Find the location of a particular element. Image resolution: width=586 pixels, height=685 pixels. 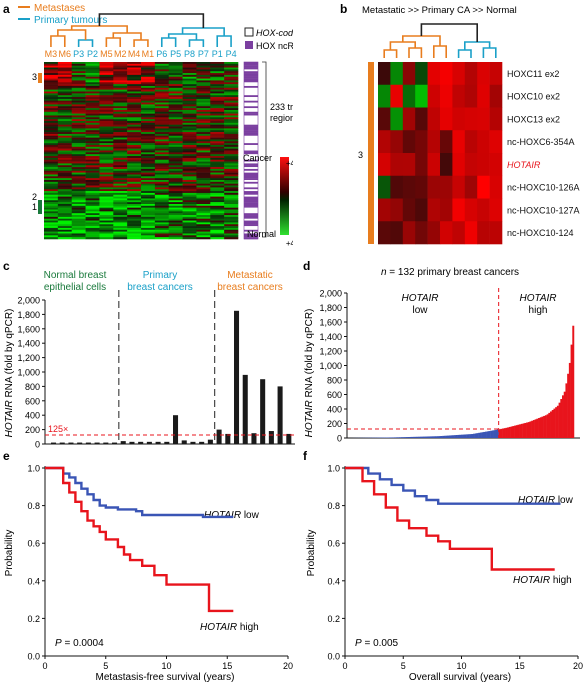

key-exons: HOX-coding exons is located at coordinates (274, 33).